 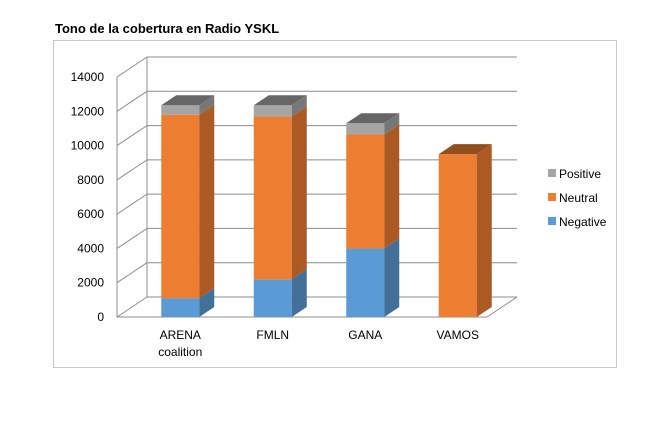 What do you see at coordinates (552, 197) in the screenshot?
I see `legend-swatch-neutral` at bounding box center [552, 197].